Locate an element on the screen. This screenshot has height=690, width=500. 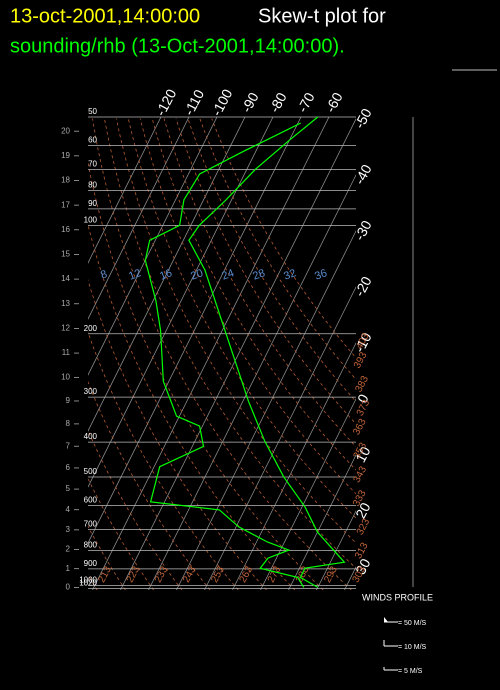
y-tick-label: 500 is located at coordinates (91, 471).